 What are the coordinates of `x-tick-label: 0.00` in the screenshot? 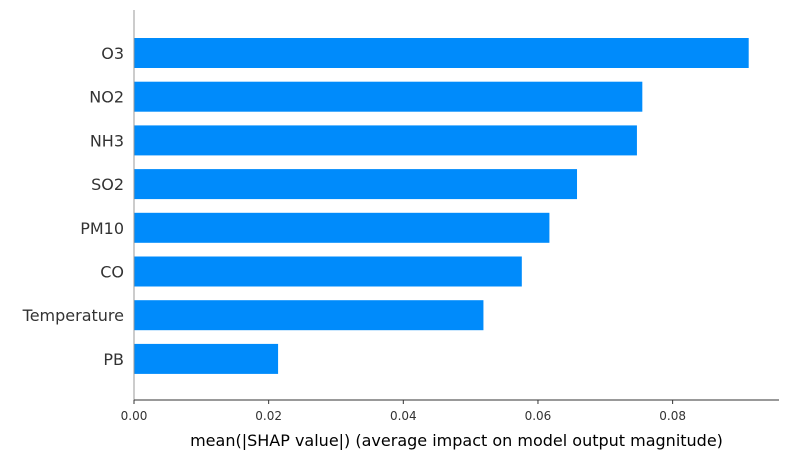 It's located at (134, 416).